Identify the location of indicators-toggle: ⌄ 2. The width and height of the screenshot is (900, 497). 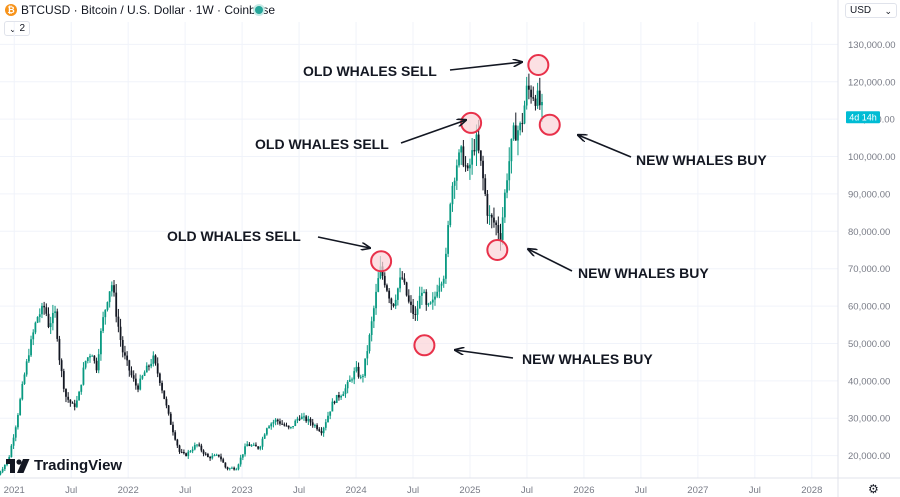
(17, 28).